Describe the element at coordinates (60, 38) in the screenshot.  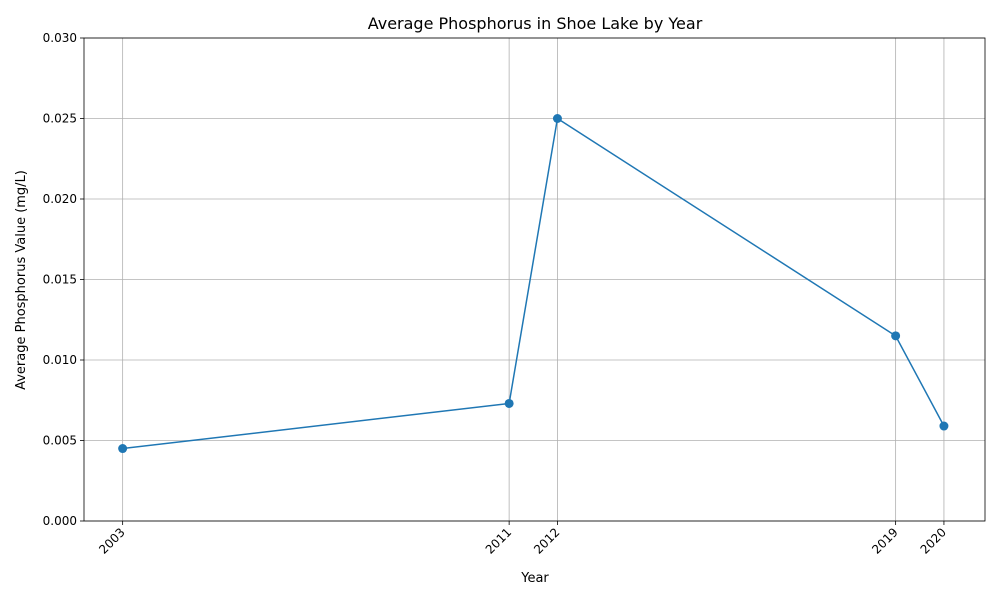
I see `y-tick-label: 0.030` at that location.